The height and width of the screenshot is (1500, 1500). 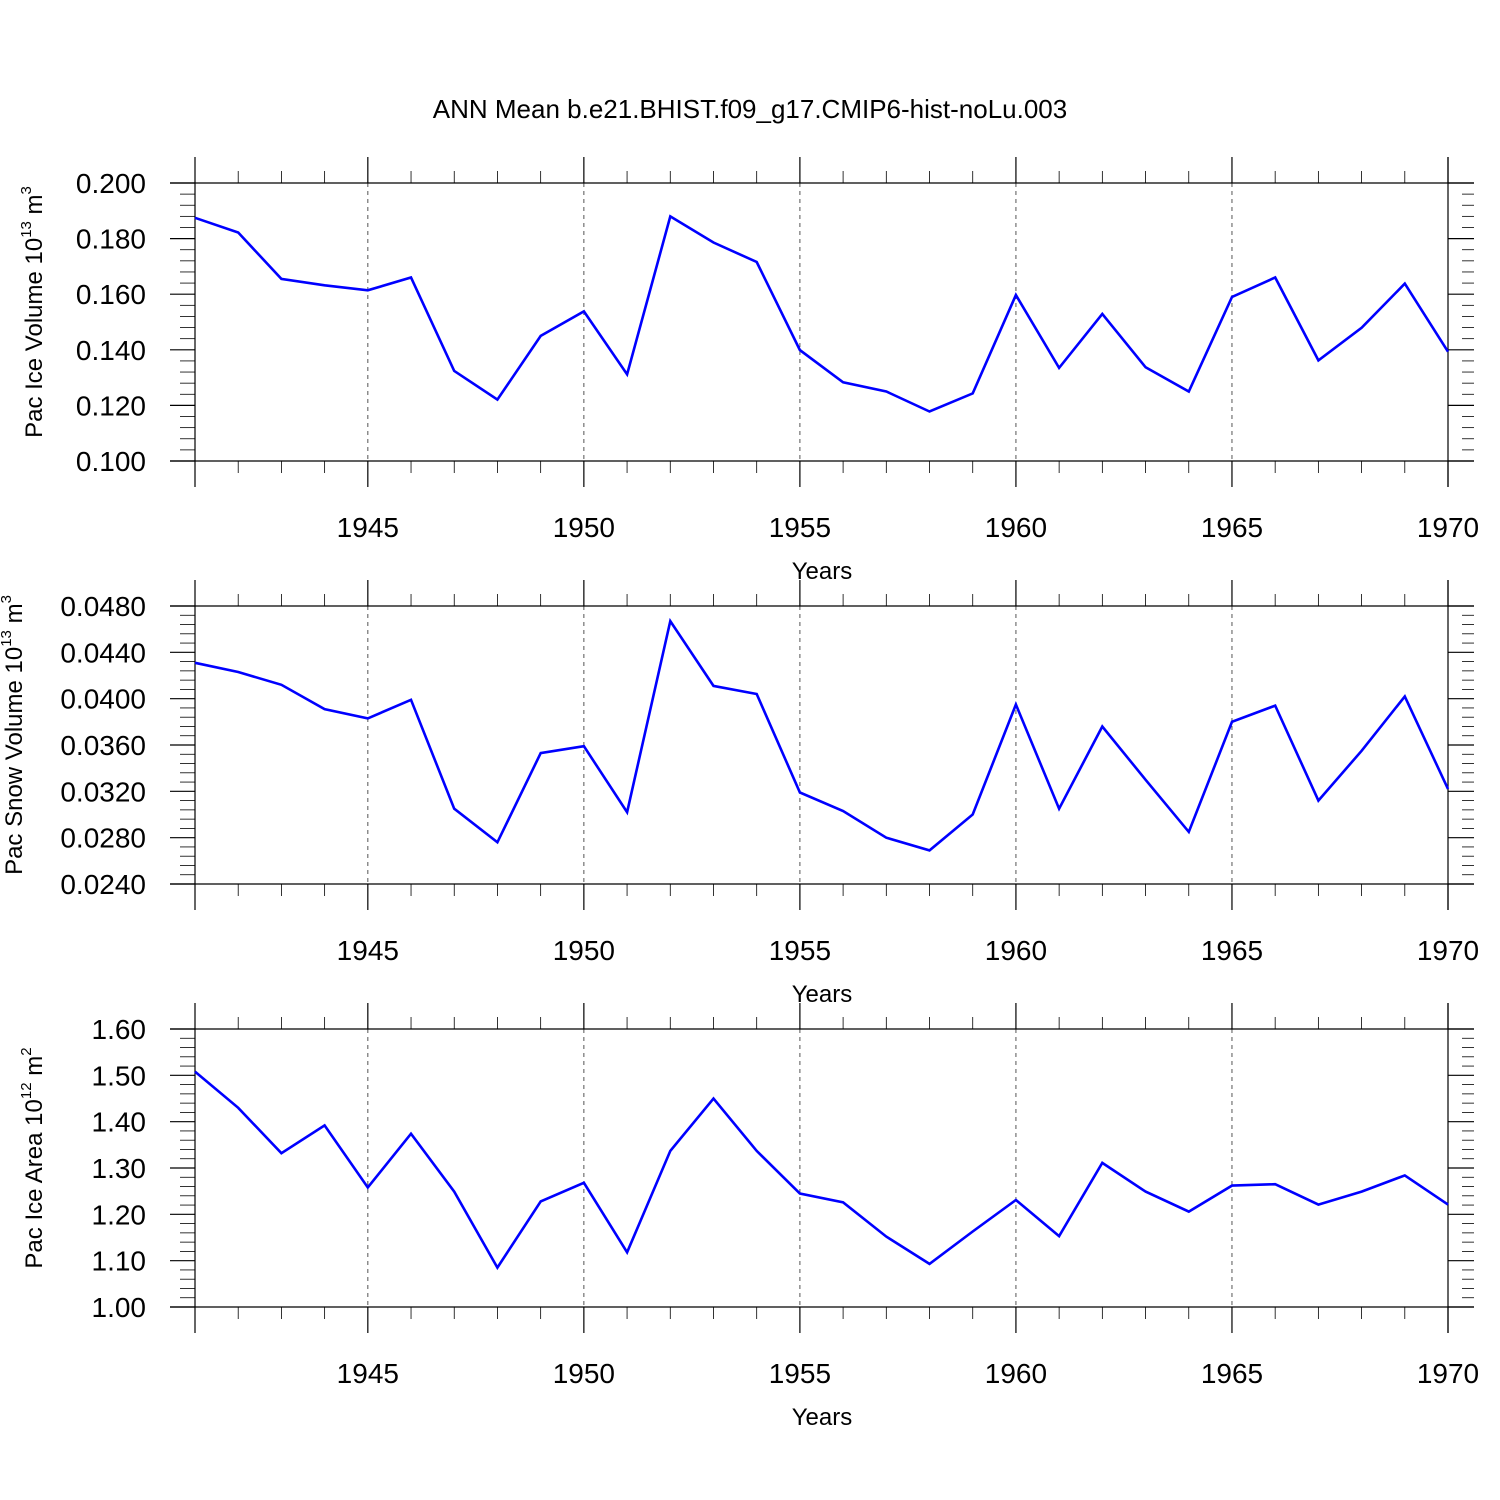 I want to click on ytick-label: 1.40, so click(x=119, y=1122).